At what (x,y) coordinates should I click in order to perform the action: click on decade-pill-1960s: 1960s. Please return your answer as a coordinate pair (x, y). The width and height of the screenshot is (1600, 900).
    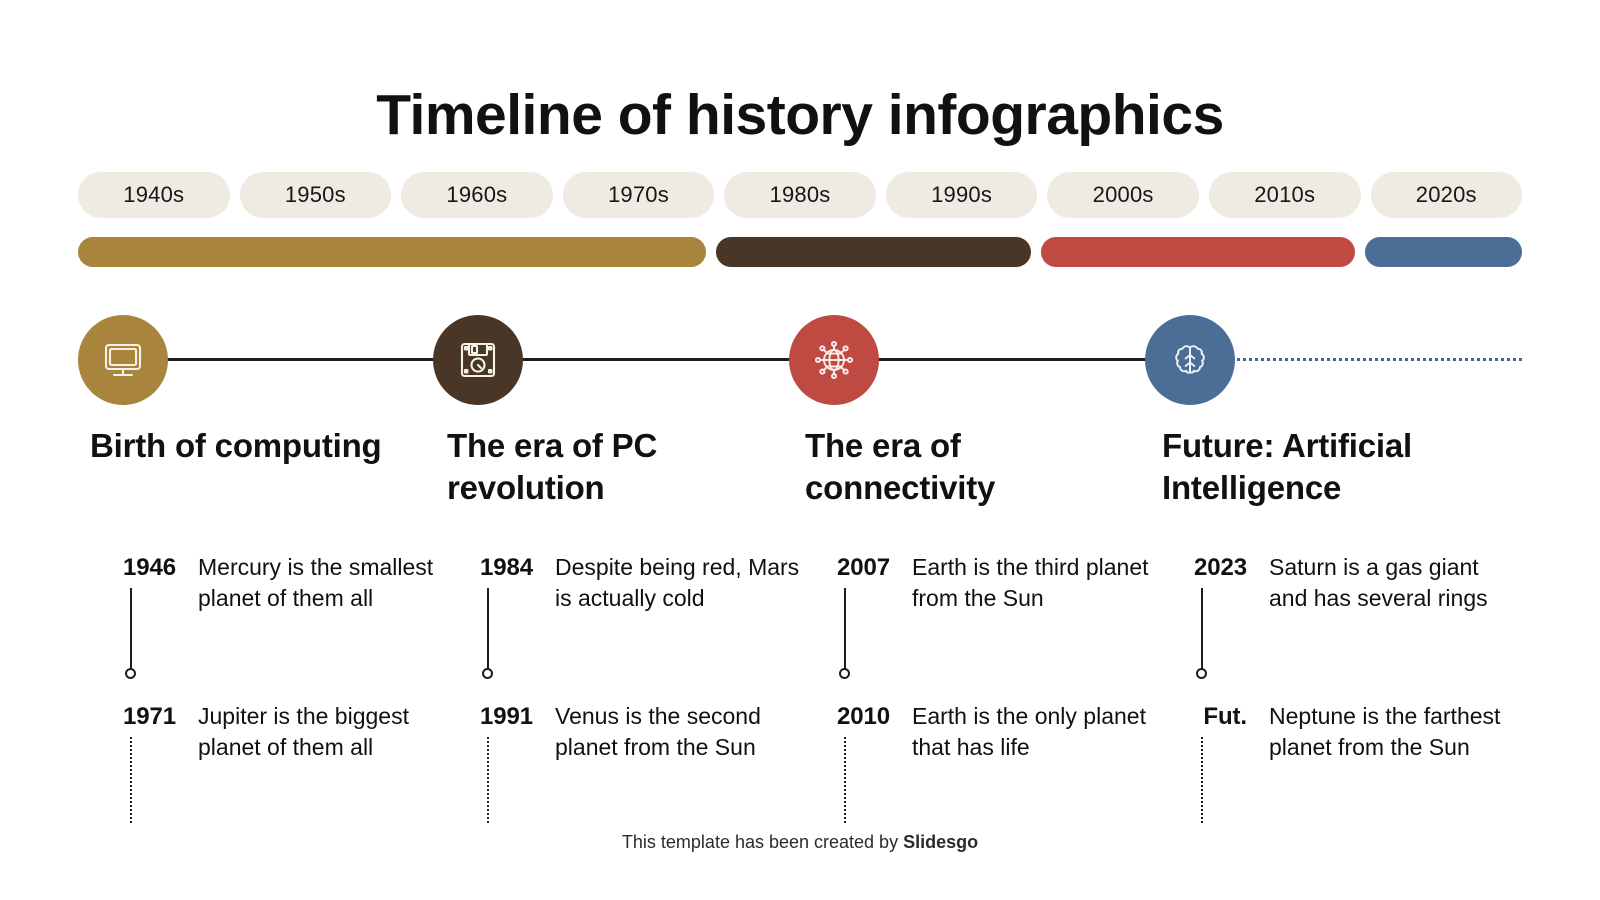
    Looking at the image, I should click on (477, 195).